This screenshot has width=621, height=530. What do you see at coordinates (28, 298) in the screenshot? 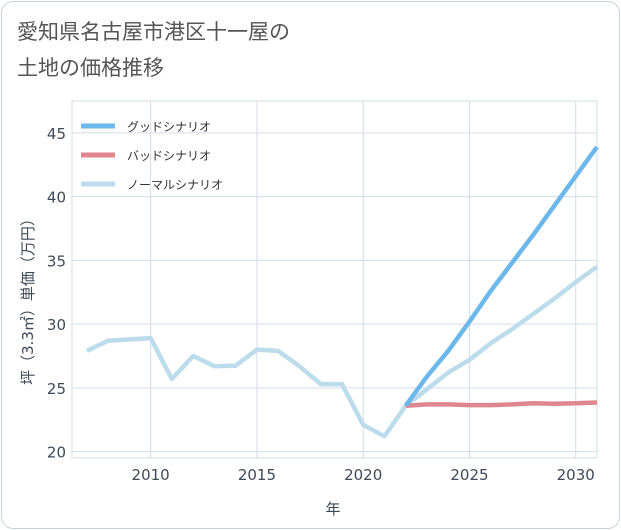
I see `y-axis-label: 坪（3.3㎡）単価（万円）` at bounding box center [28, 298].